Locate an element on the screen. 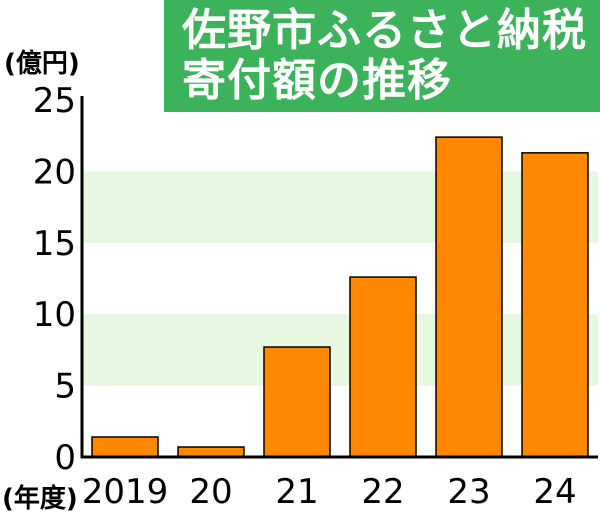 The image size is (600, 519). y-tick-label: 10 is located at coordinates (54, 315).